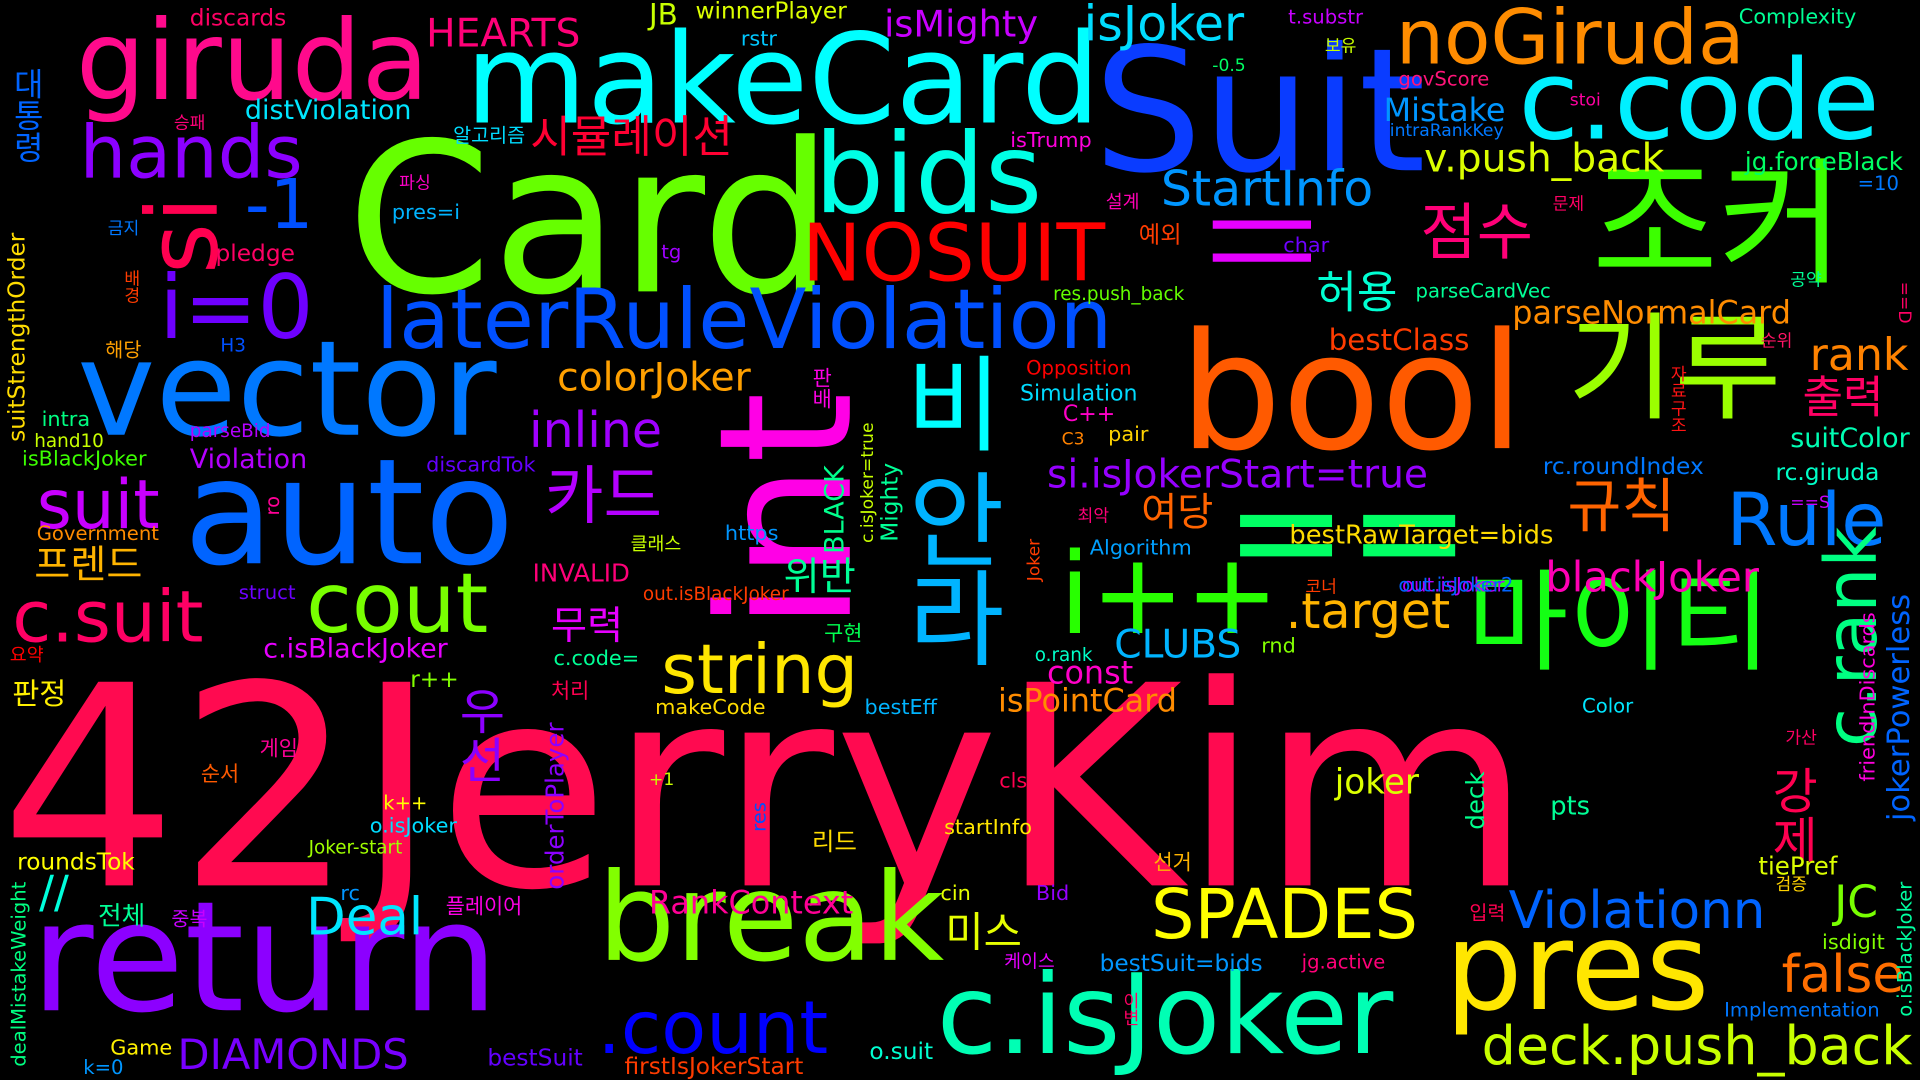 The height and width of the screenshot is (1080, 1920). Describe the element at coordinates (988, 828) in the screenshot. I see `word: startInfo` at that location.